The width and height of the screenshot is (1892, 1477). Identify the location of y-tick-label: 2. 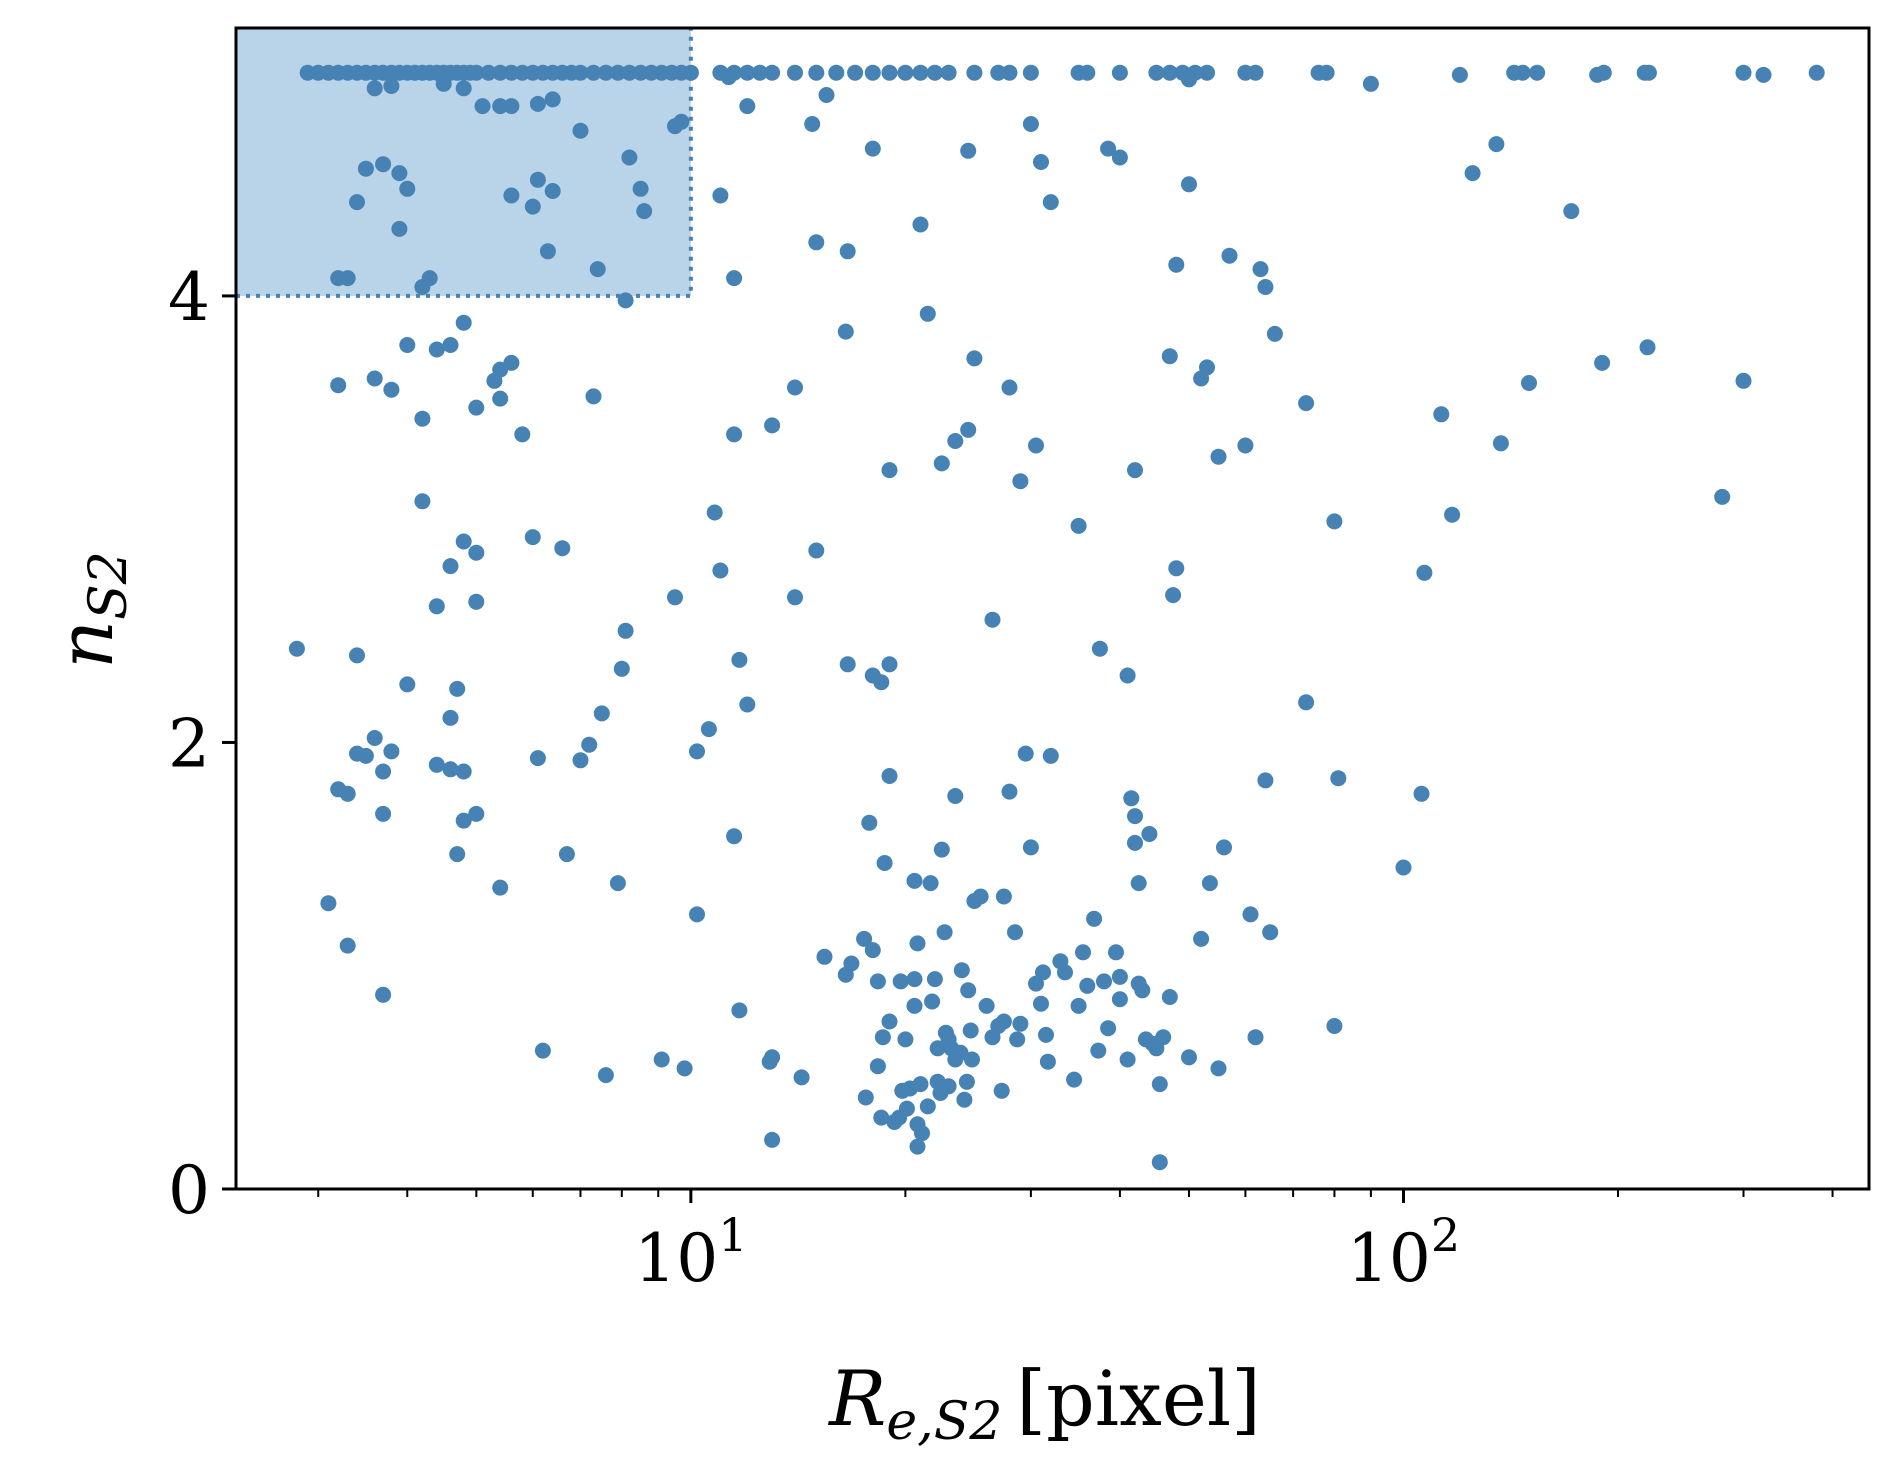
(189, 743).